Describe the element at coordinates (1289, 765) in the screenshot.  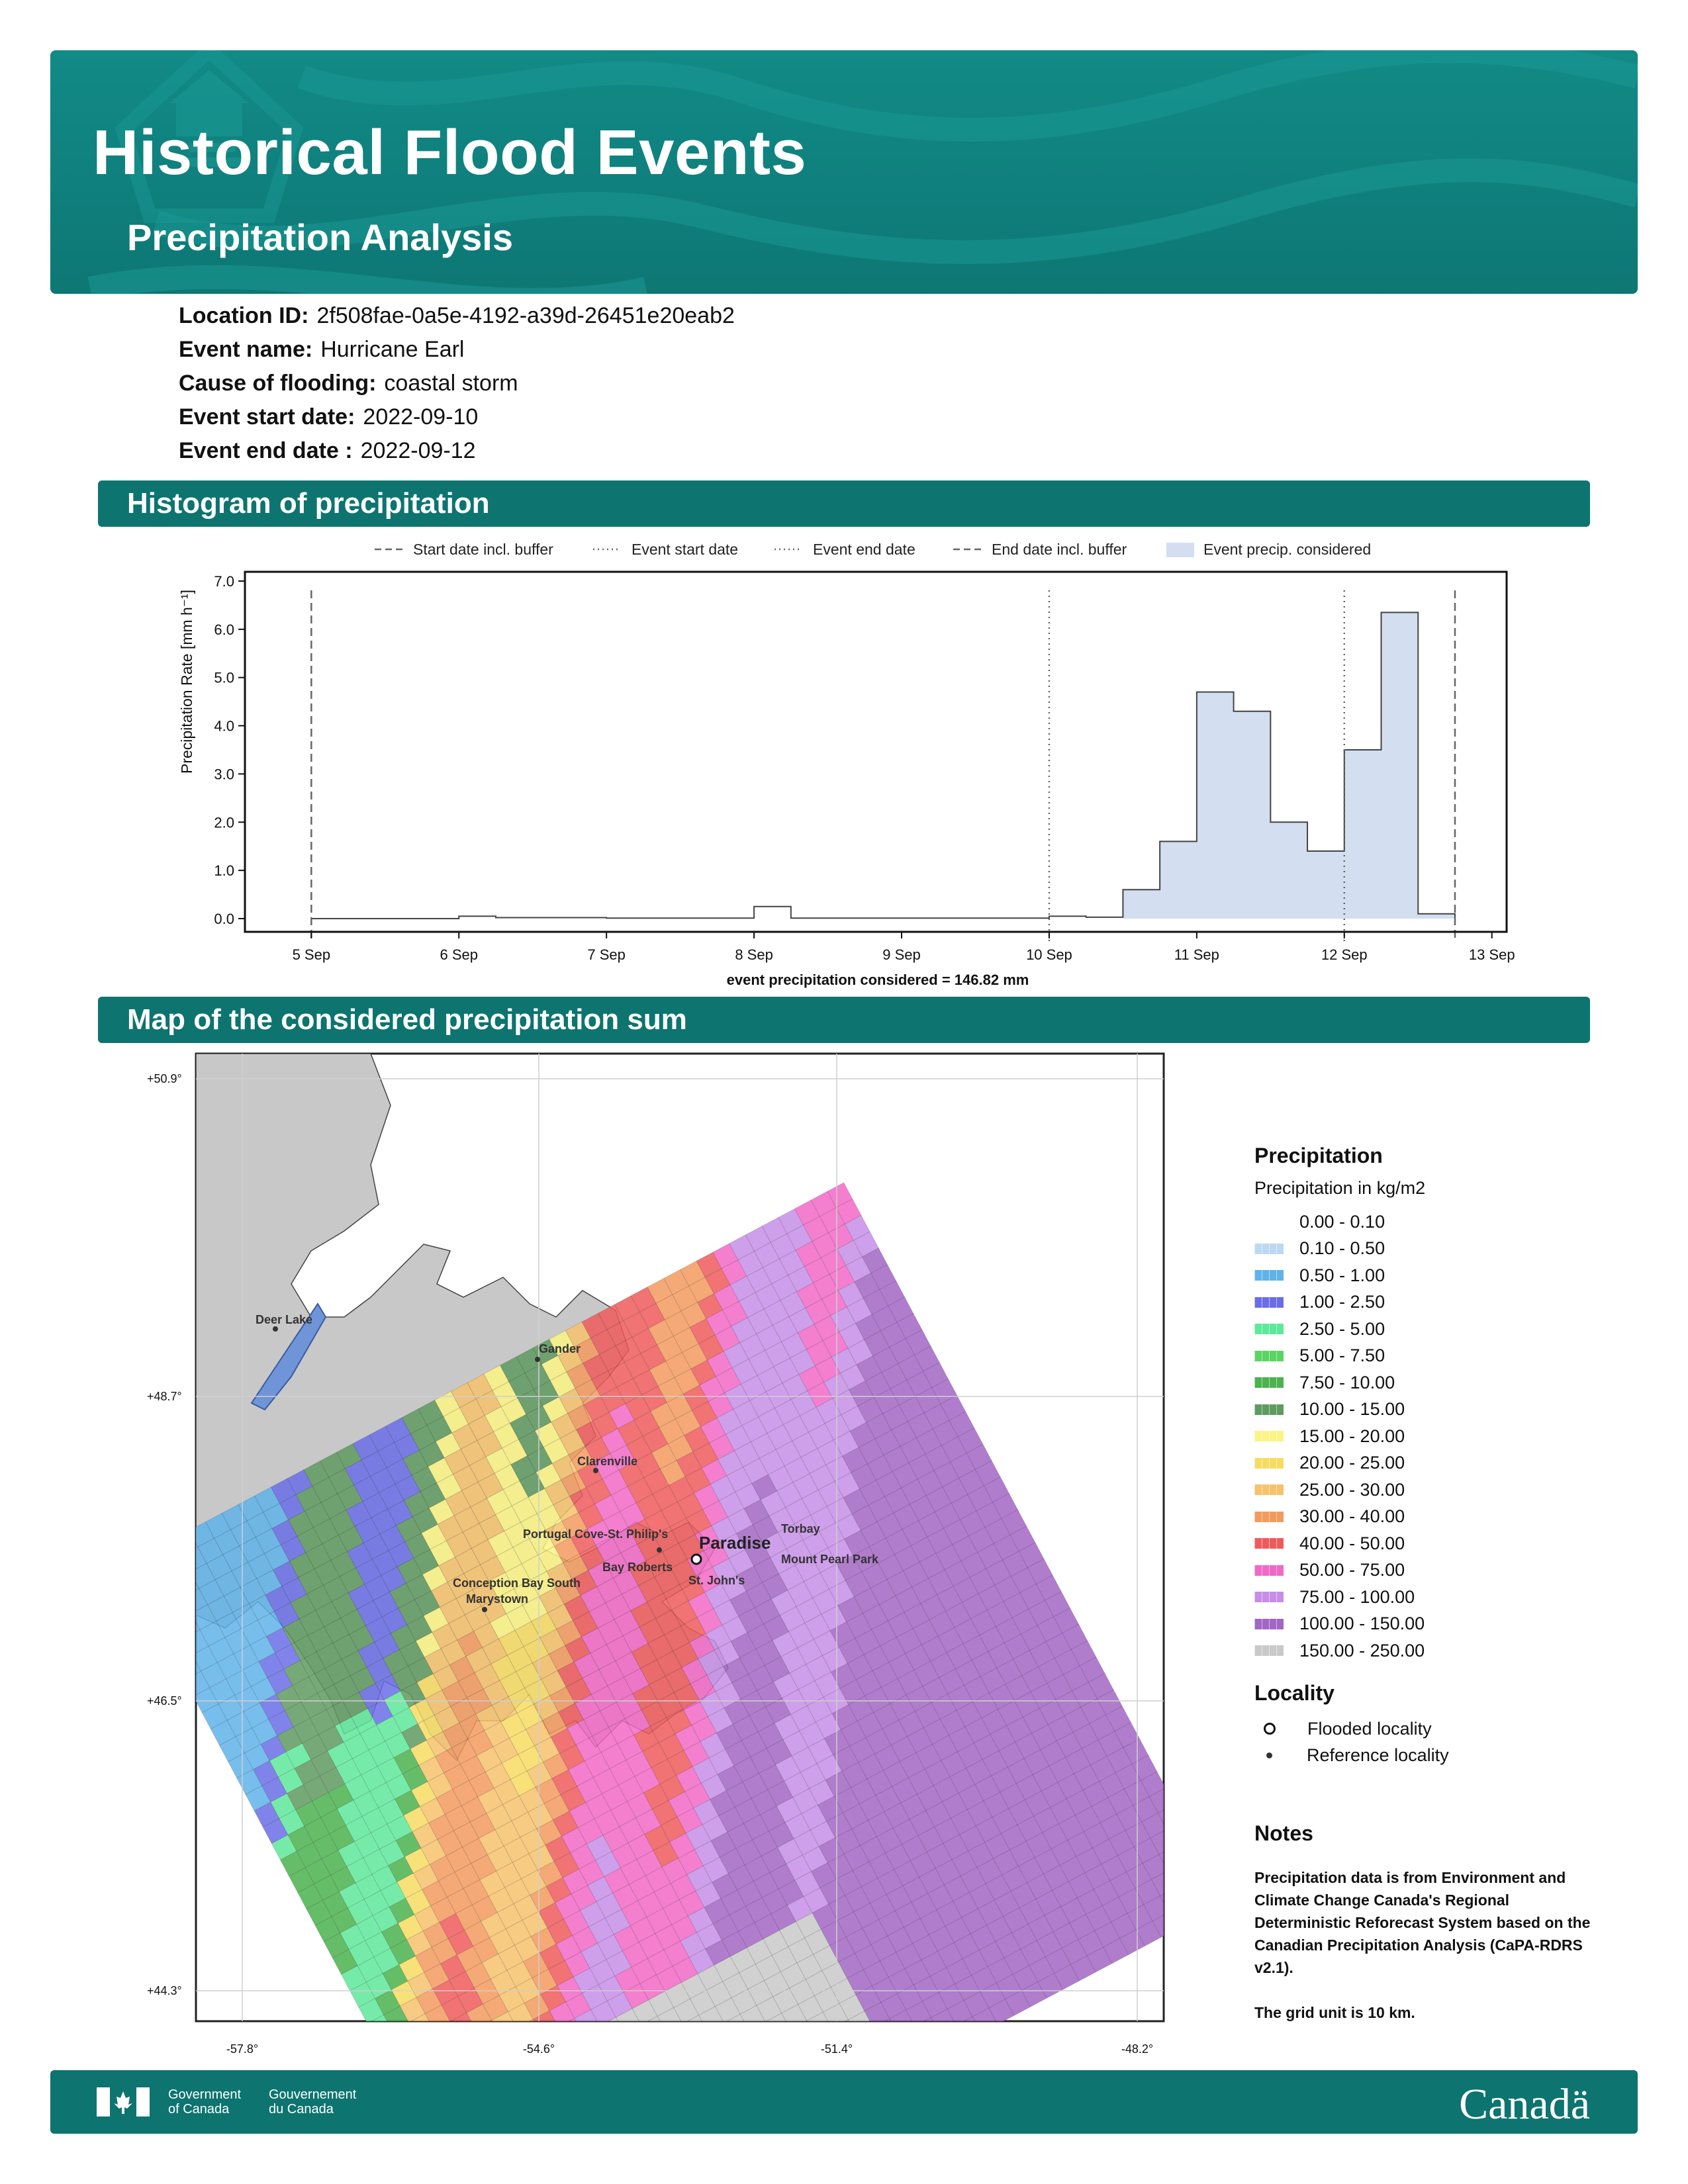
I see `considered-precip-fill` at that location.